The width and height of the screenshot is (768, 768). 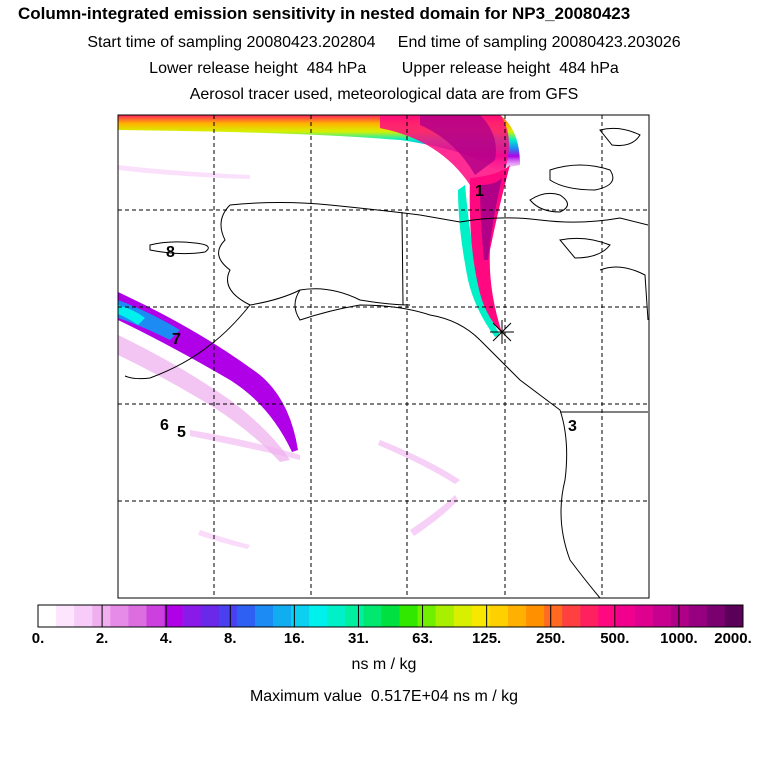 What do you see at coordinates (187, 342) in the screenshot?
I see `coast-peninsula` at bounding box center [187, 342].